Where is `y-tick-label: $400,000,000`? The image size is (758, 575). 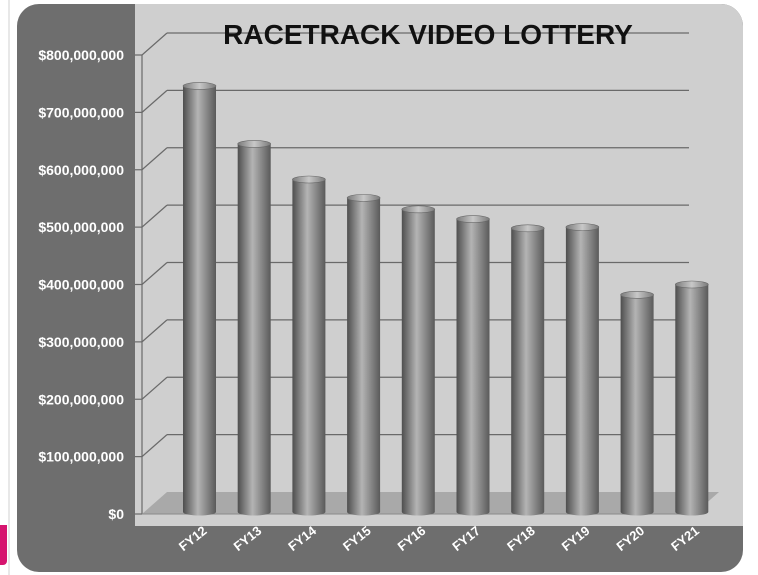
y-tick-label: $400,000,000 is located at coordinates (81, 285).